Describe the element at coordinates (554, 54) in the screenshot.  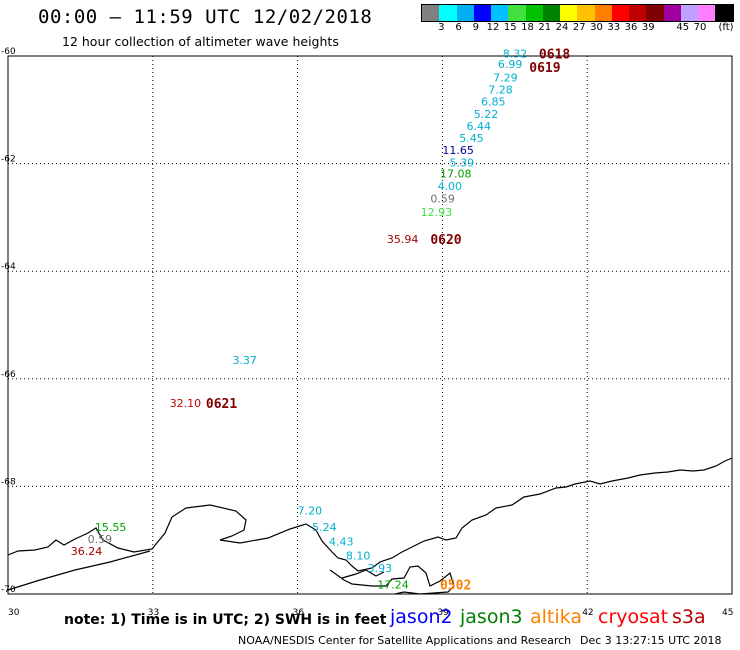
I see `pass-time-label: 0618` at that location.